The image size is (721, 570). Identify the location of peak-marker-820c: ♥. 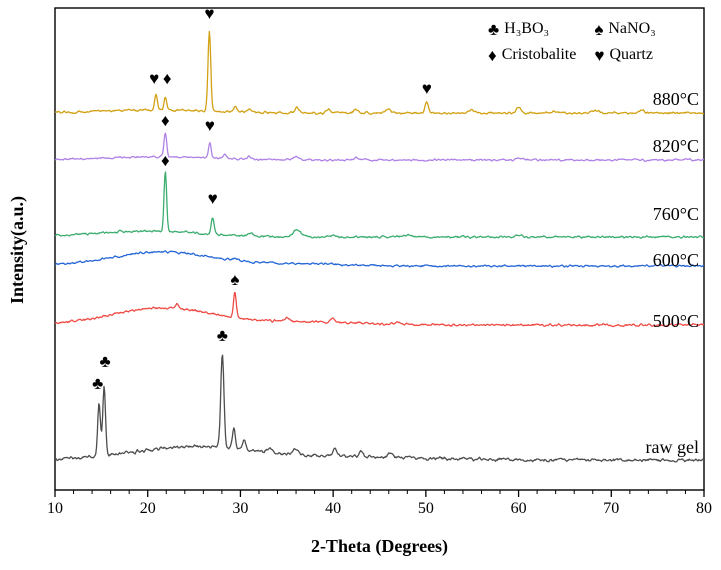
(210, 125).